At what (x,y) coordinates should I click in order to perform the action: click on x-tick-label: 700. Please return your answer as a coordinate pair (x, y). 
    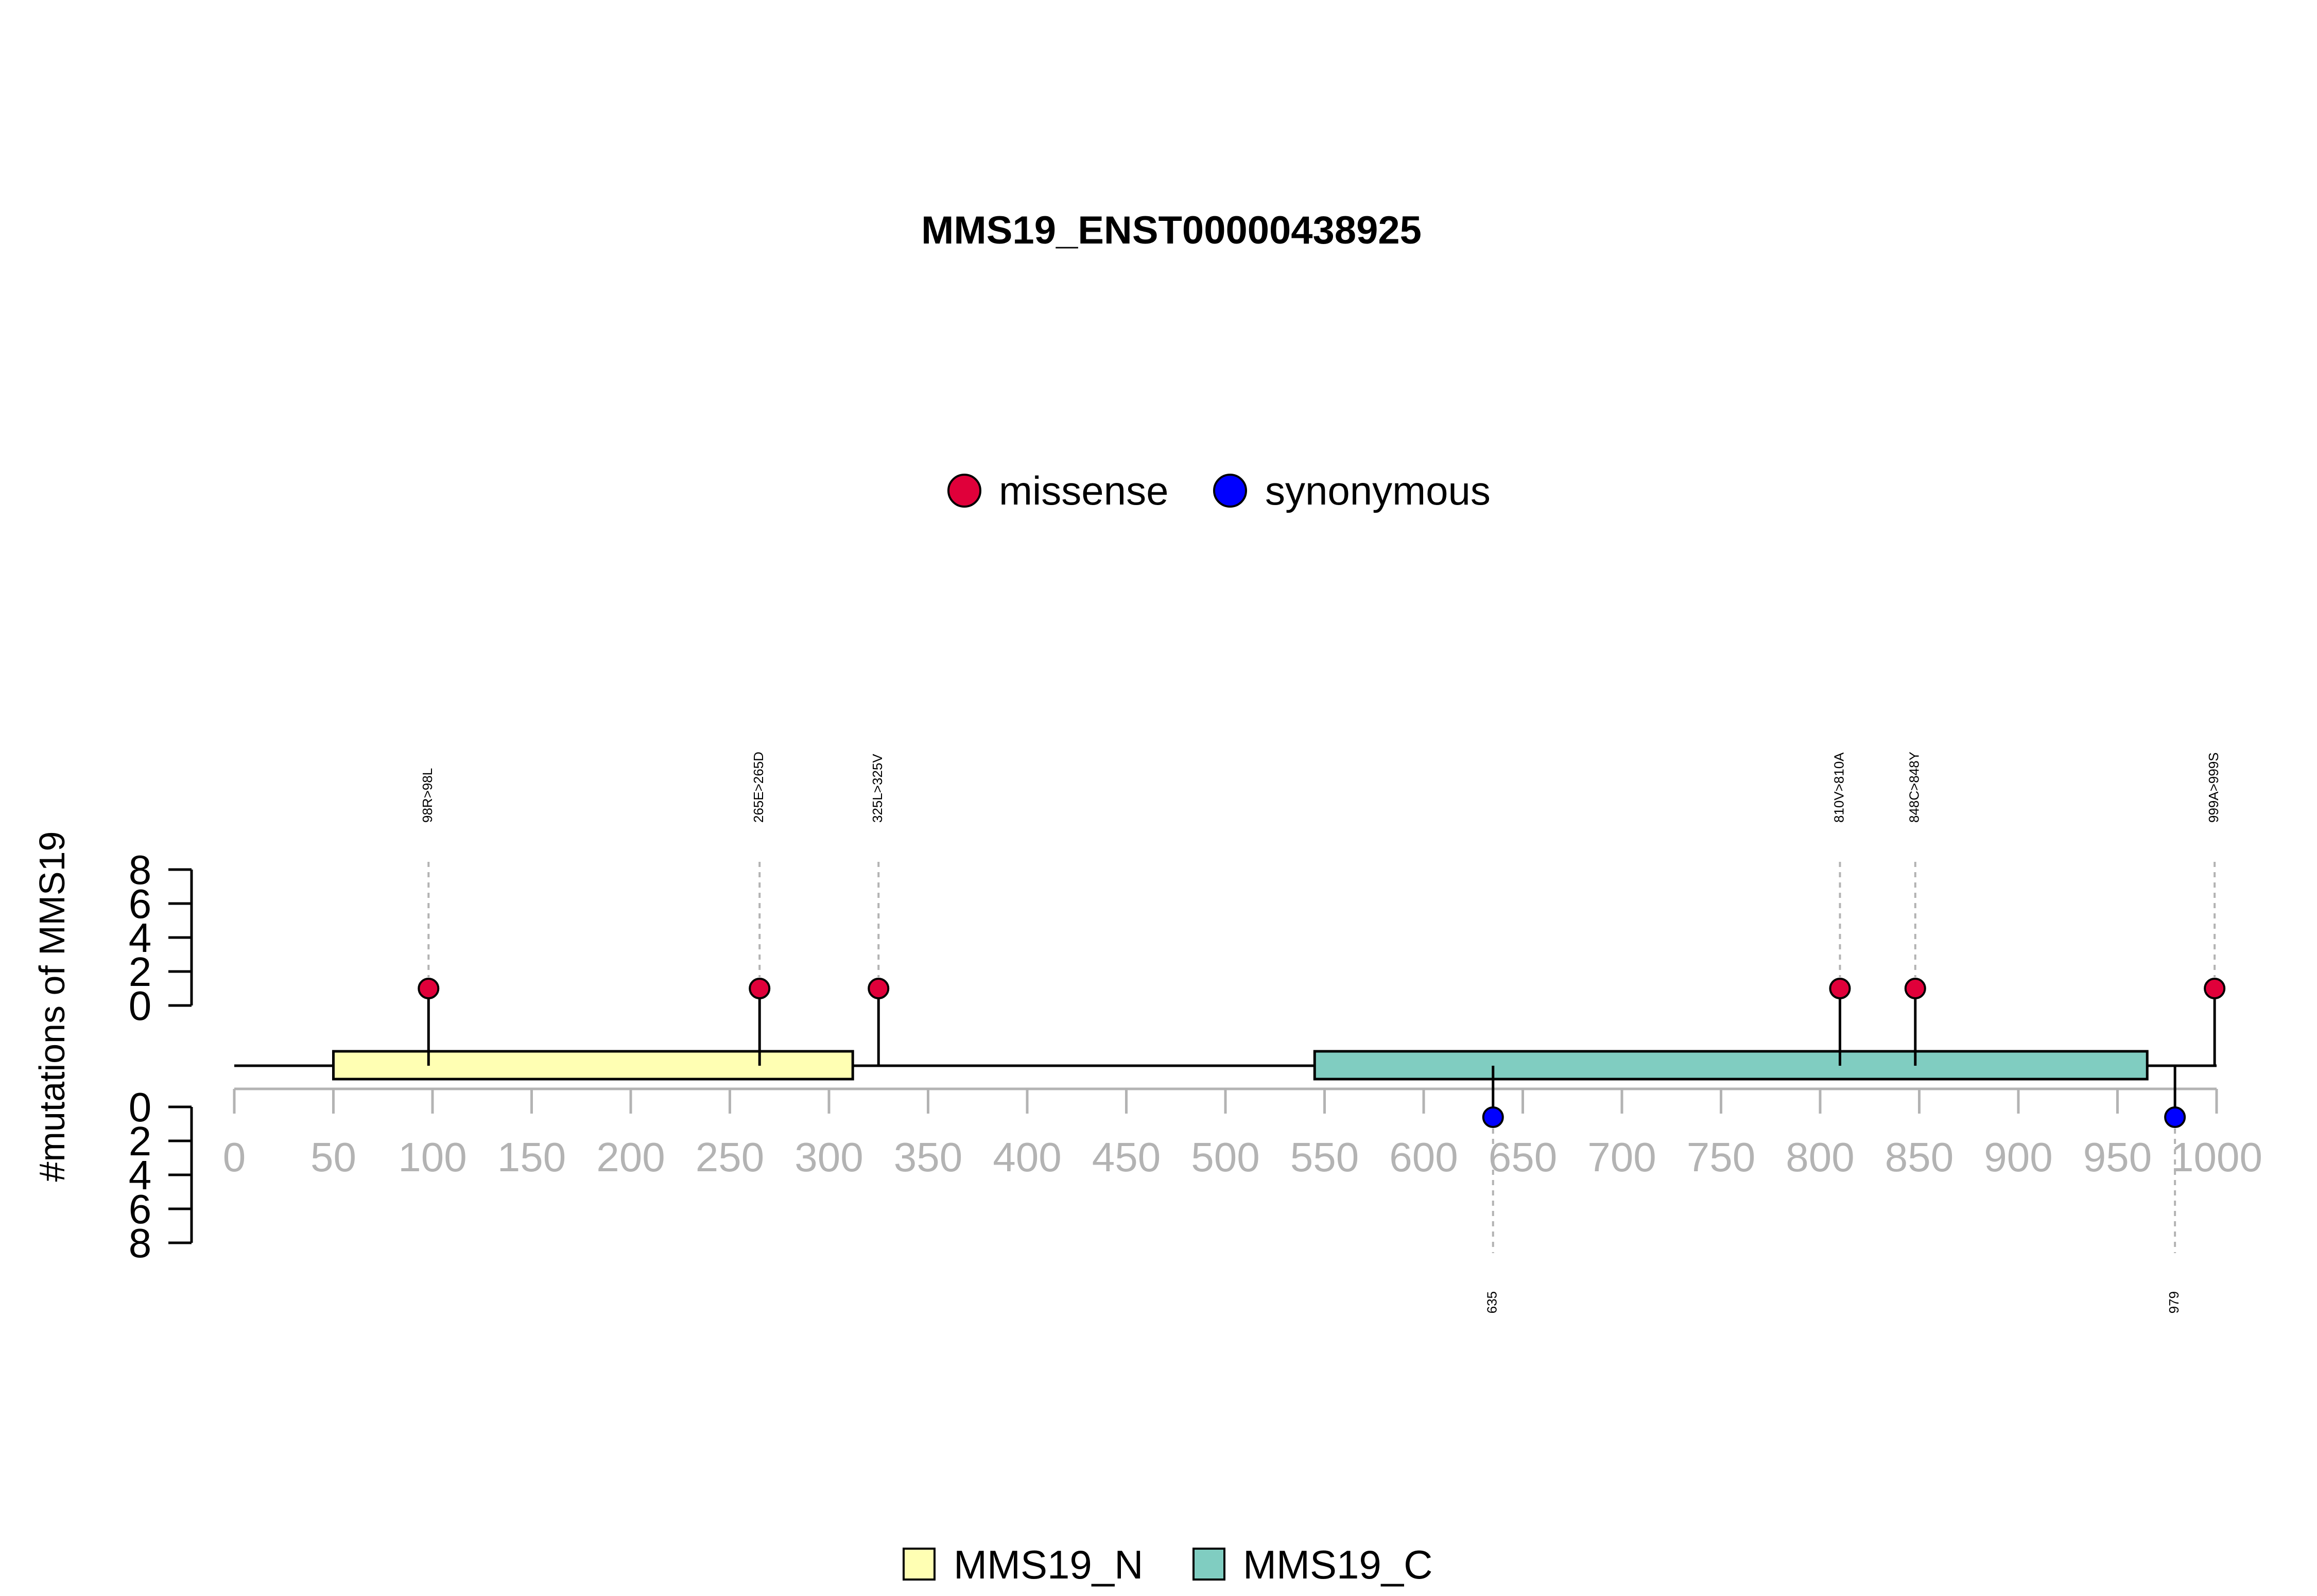
    Looking at the image, I should click on (1621, 1157).